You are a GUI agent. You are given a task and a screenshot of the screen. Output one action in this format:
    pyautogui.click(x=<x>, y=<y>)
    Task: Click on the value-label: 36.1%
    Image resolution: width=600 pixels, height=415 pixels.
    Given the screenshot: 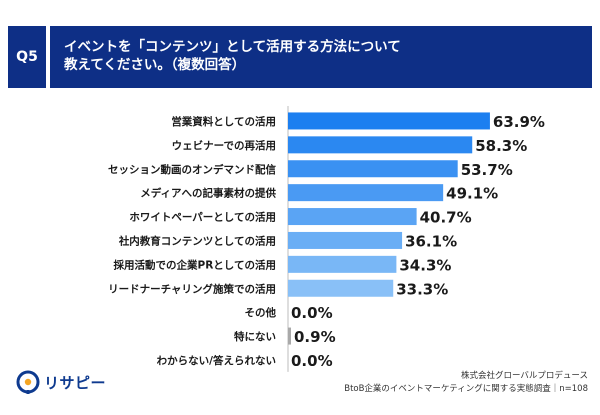 What is the action you would take?
    pyautogui.click(x=431, y=241)
    